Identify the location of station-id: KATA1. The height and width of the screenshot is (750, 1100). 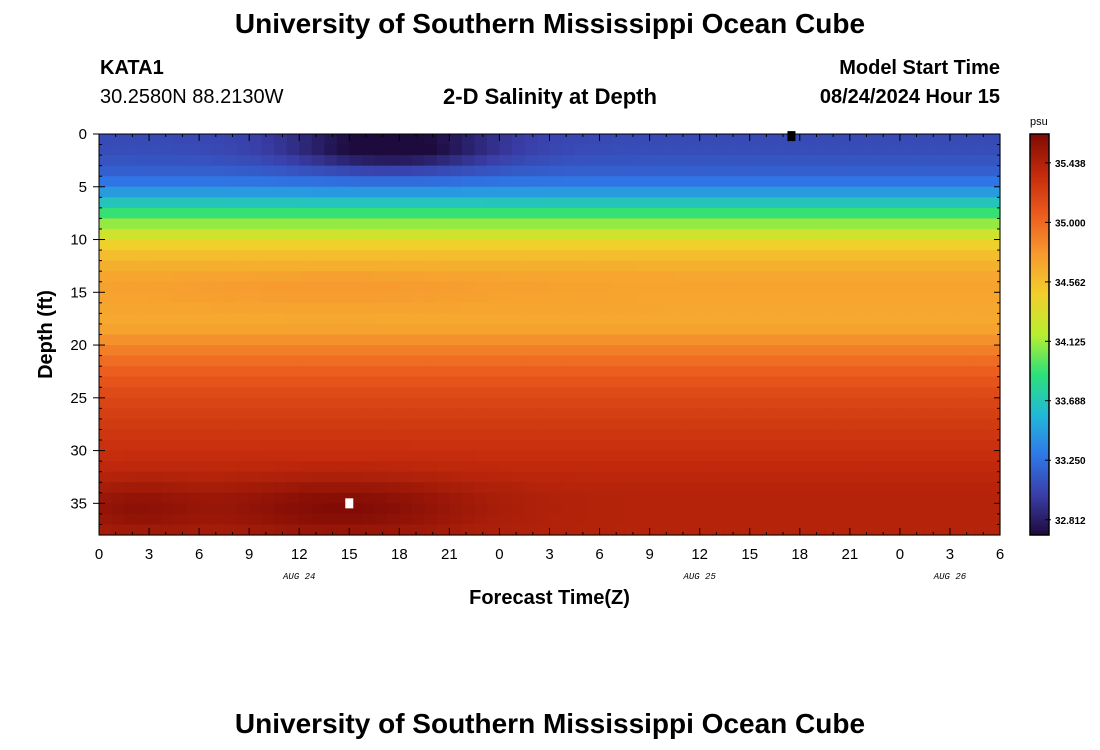
(132, 68).